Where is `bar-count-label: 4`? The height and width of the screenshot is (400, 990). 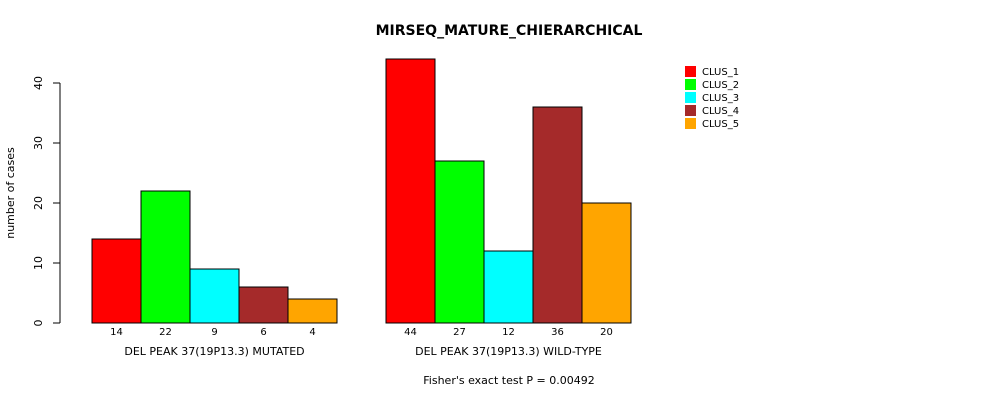 bar-count-label: 4 is located at coordinates (312, 332).